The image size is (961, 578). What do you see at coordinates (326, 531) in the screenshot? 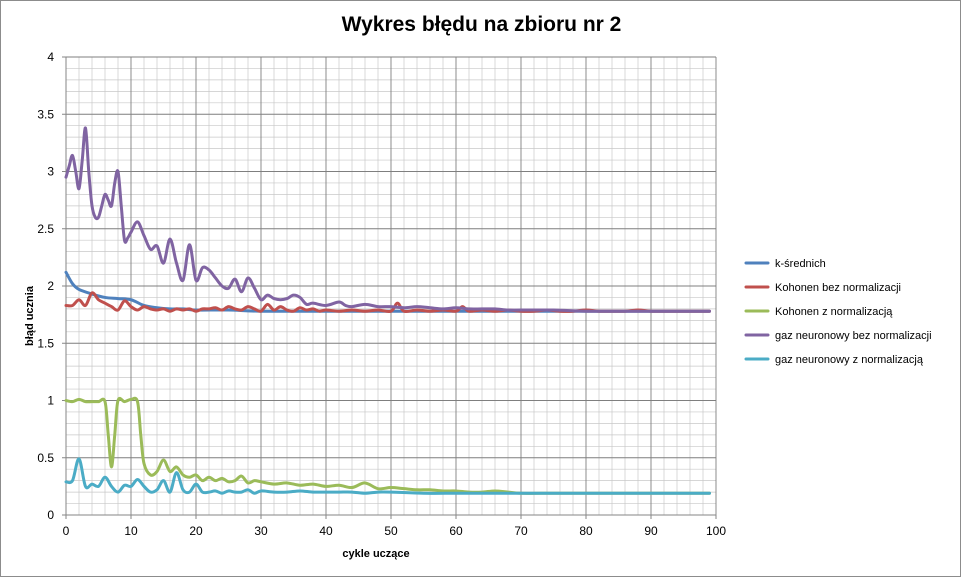
I see `x-tick-label: 40` at bounding box center [326, 531].